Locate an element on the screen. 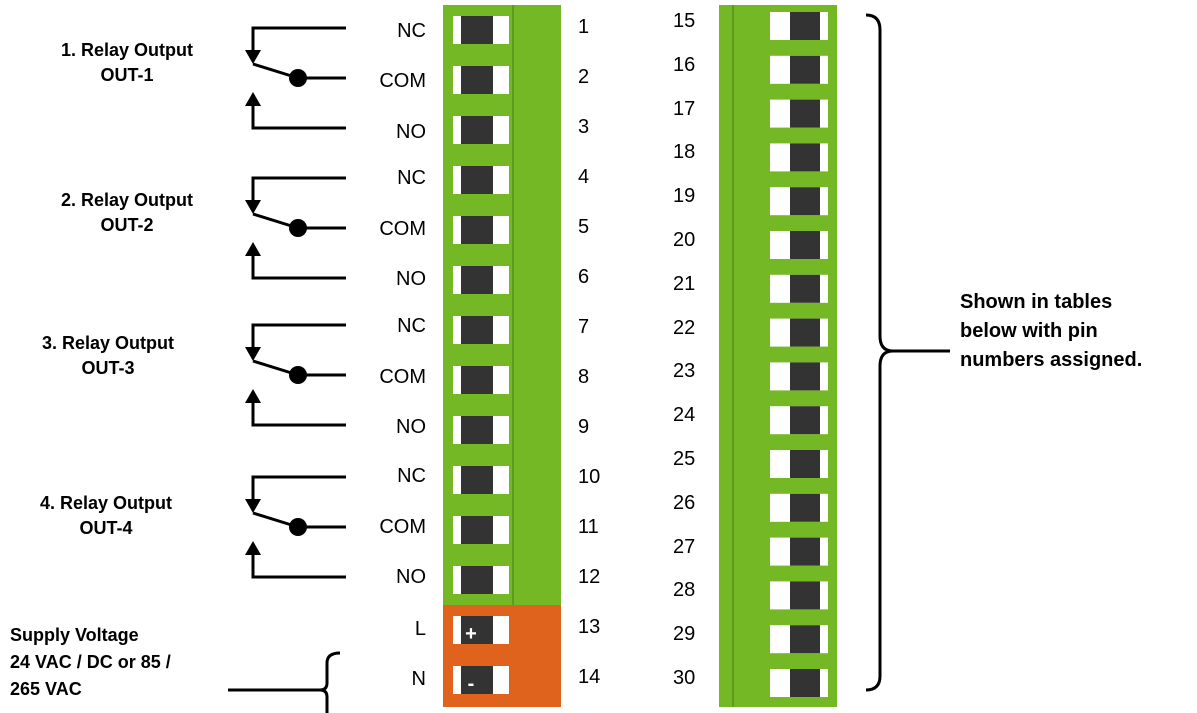  supply-plus-mark: + is located at coordinates (471, 634).